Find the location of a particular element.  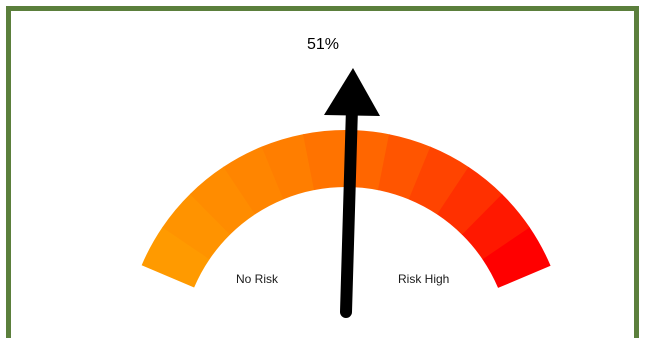

needle-arrowhead is located at coordinates (352, 92).